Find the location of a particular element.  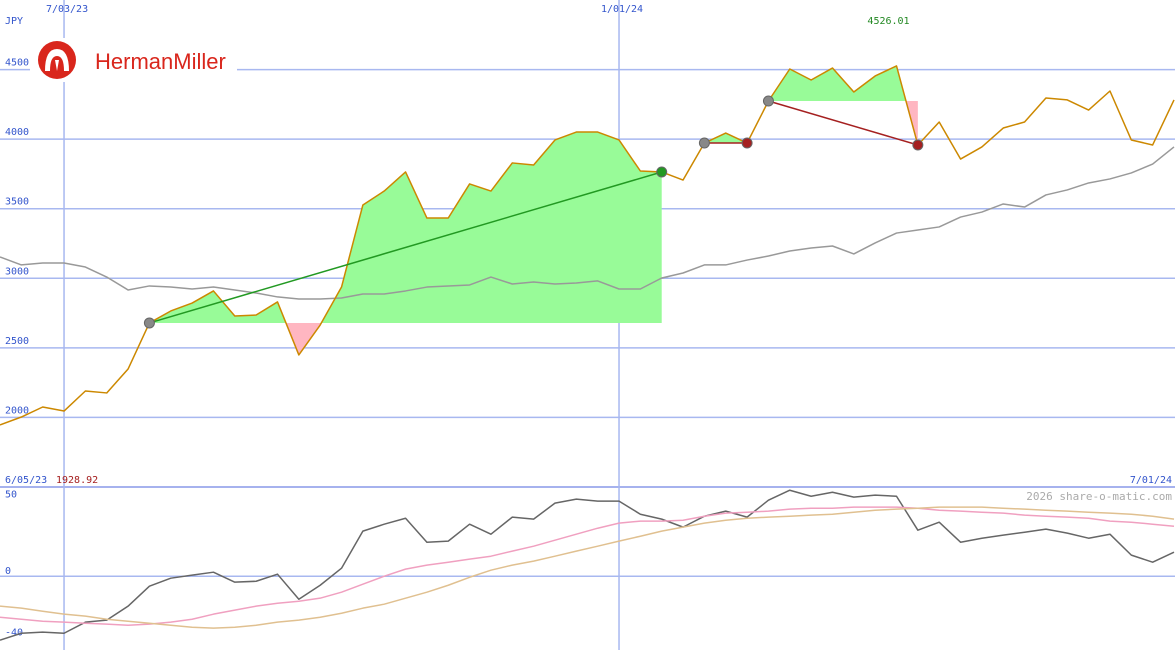

y-tick-label: 4500 is located at coordinates (17, 63).